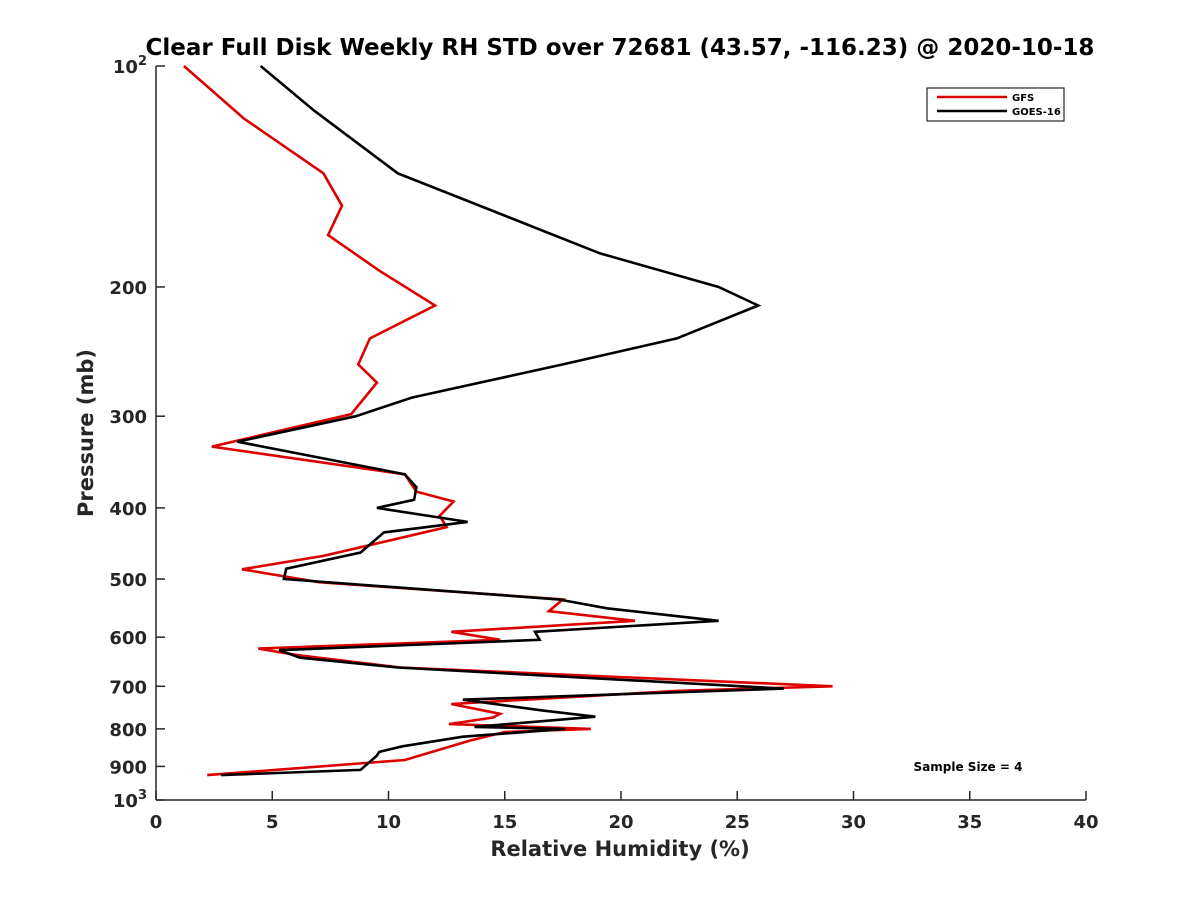 This screenshot has width=1200, height=900. I want to click on x-tick-label: 40, so click(1085, 822).